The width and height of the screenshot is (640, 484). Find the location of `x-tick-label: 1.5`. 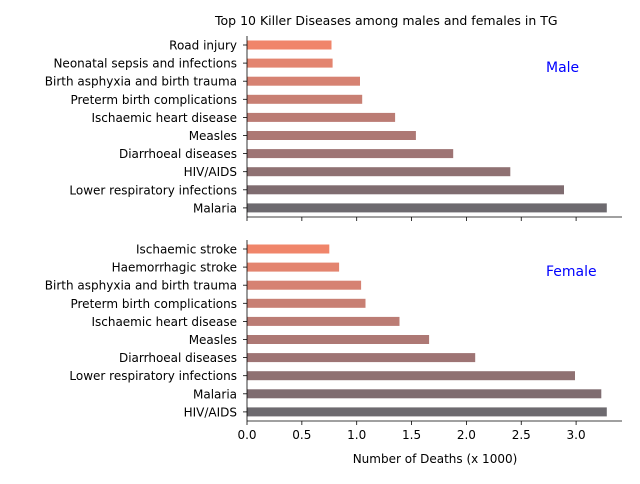

x-tick-label: 1.5 is located at coordinates (411, 435).